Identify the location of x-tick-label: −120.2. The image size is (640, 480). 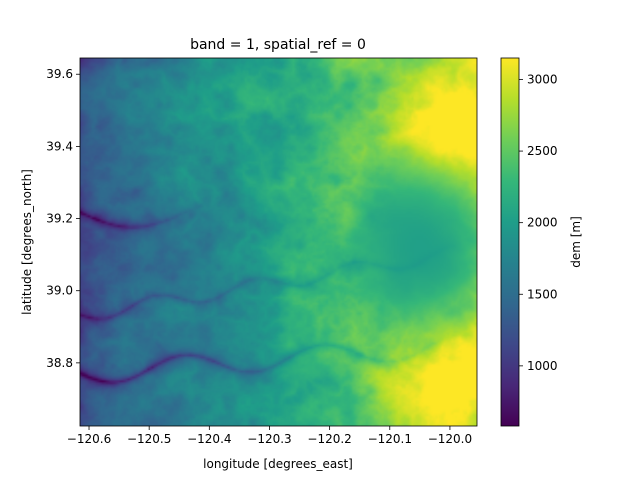
(329, 439).